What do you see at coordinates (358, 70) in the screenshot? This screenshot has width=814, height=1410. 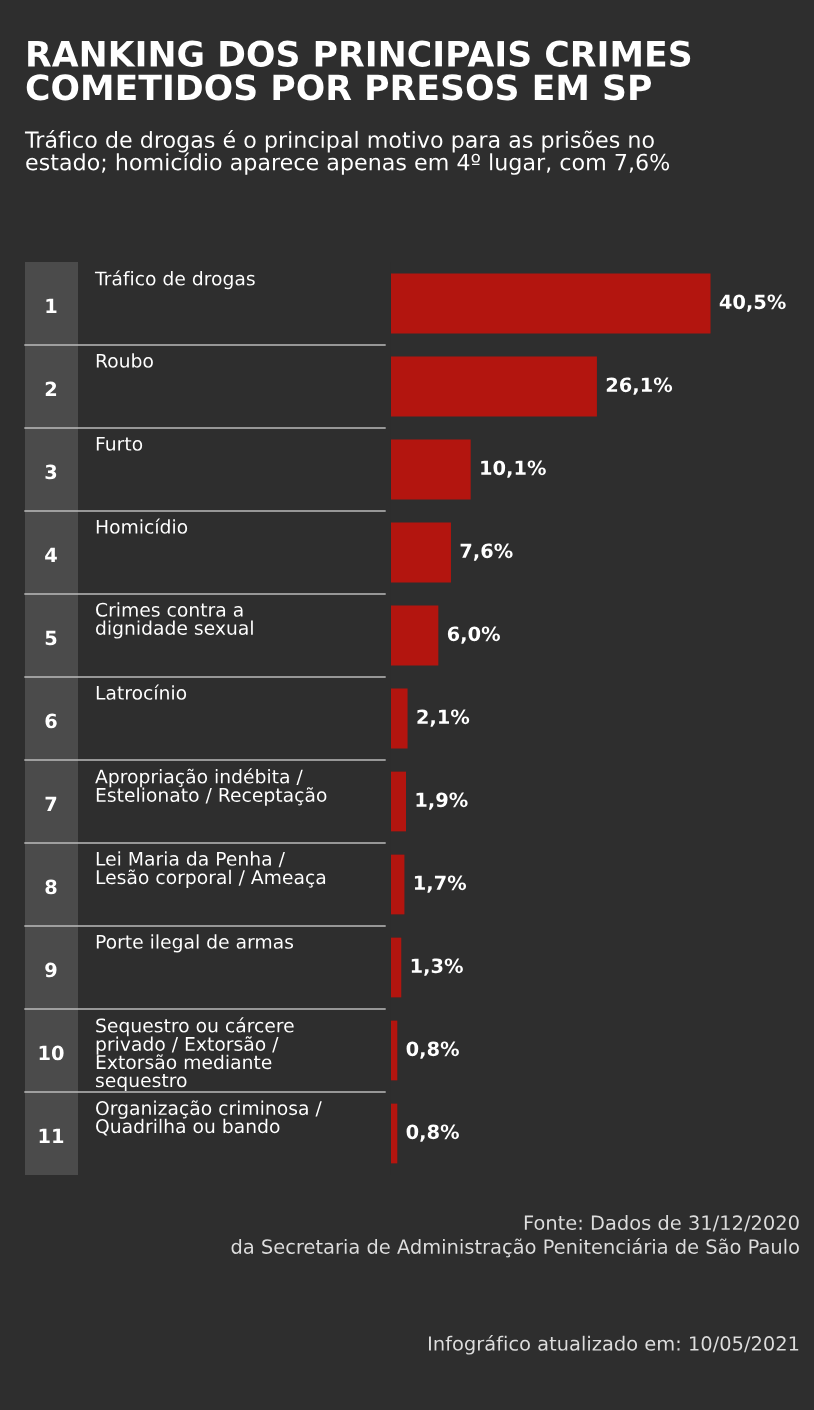 I see `chart-title: RANKING DOS PRINCIPAIS CRIMES COMETIDOS POR PRESOS EM SP` at bounding box center [358, 70].